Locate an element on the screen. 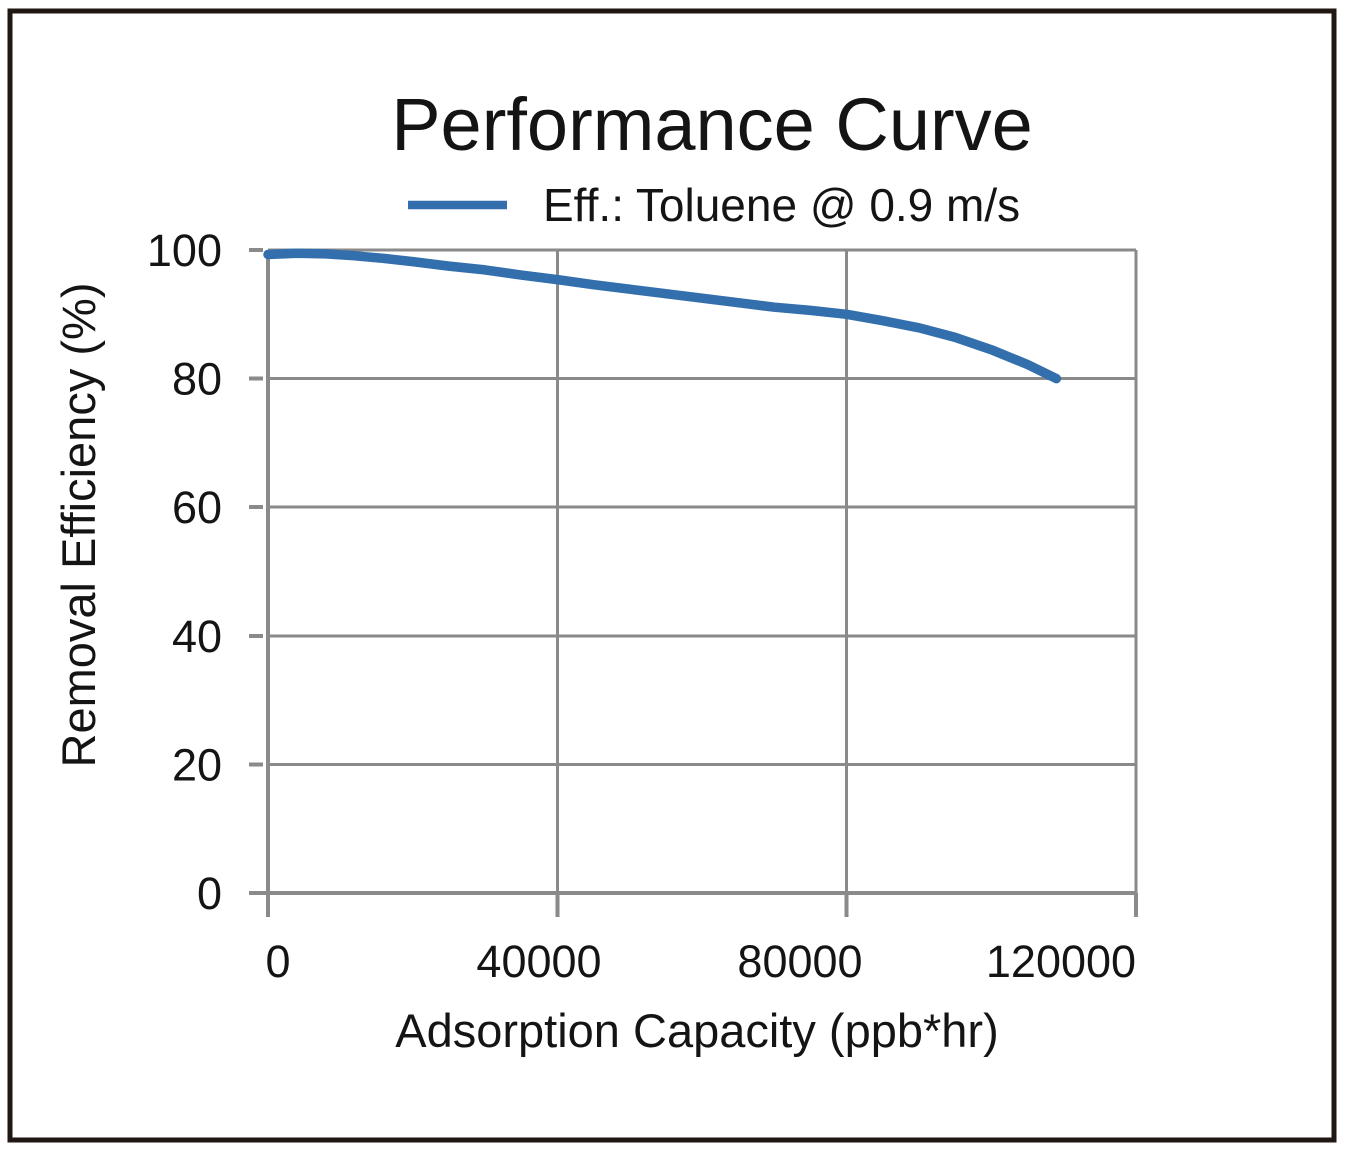 This screenshot has width=1346, height=1150. chart-title: Performance Curve is located at coordinates (712, 124).